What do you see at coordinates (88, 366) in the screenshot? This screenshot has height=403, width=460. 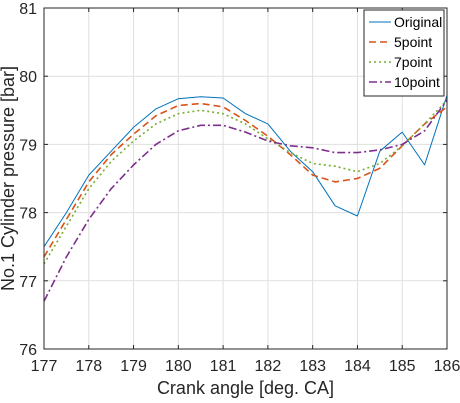 I see `x-tick-label: 178` at bounding box center [88, 366].